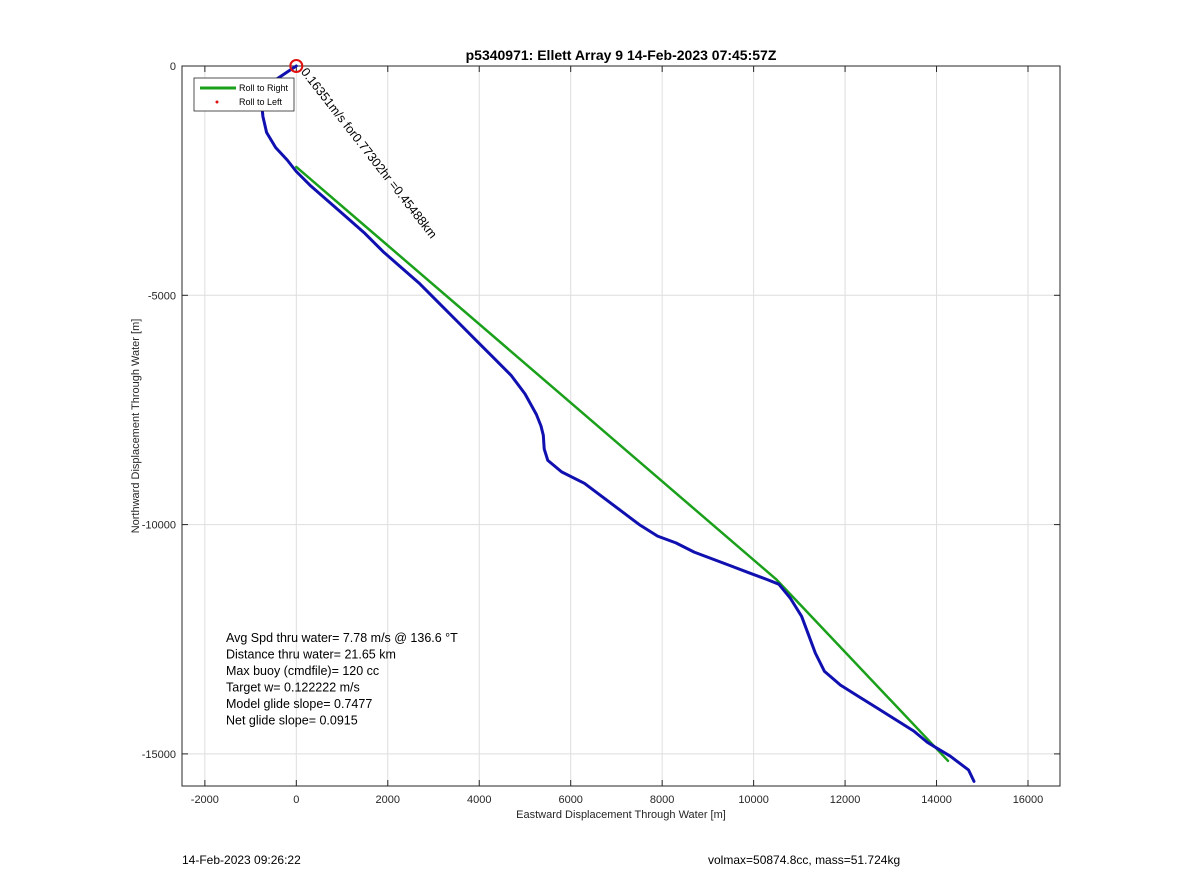 The height and width of the screenshot is (885, 1200). I want to click on legend-swatch-left, so click(217, 102).